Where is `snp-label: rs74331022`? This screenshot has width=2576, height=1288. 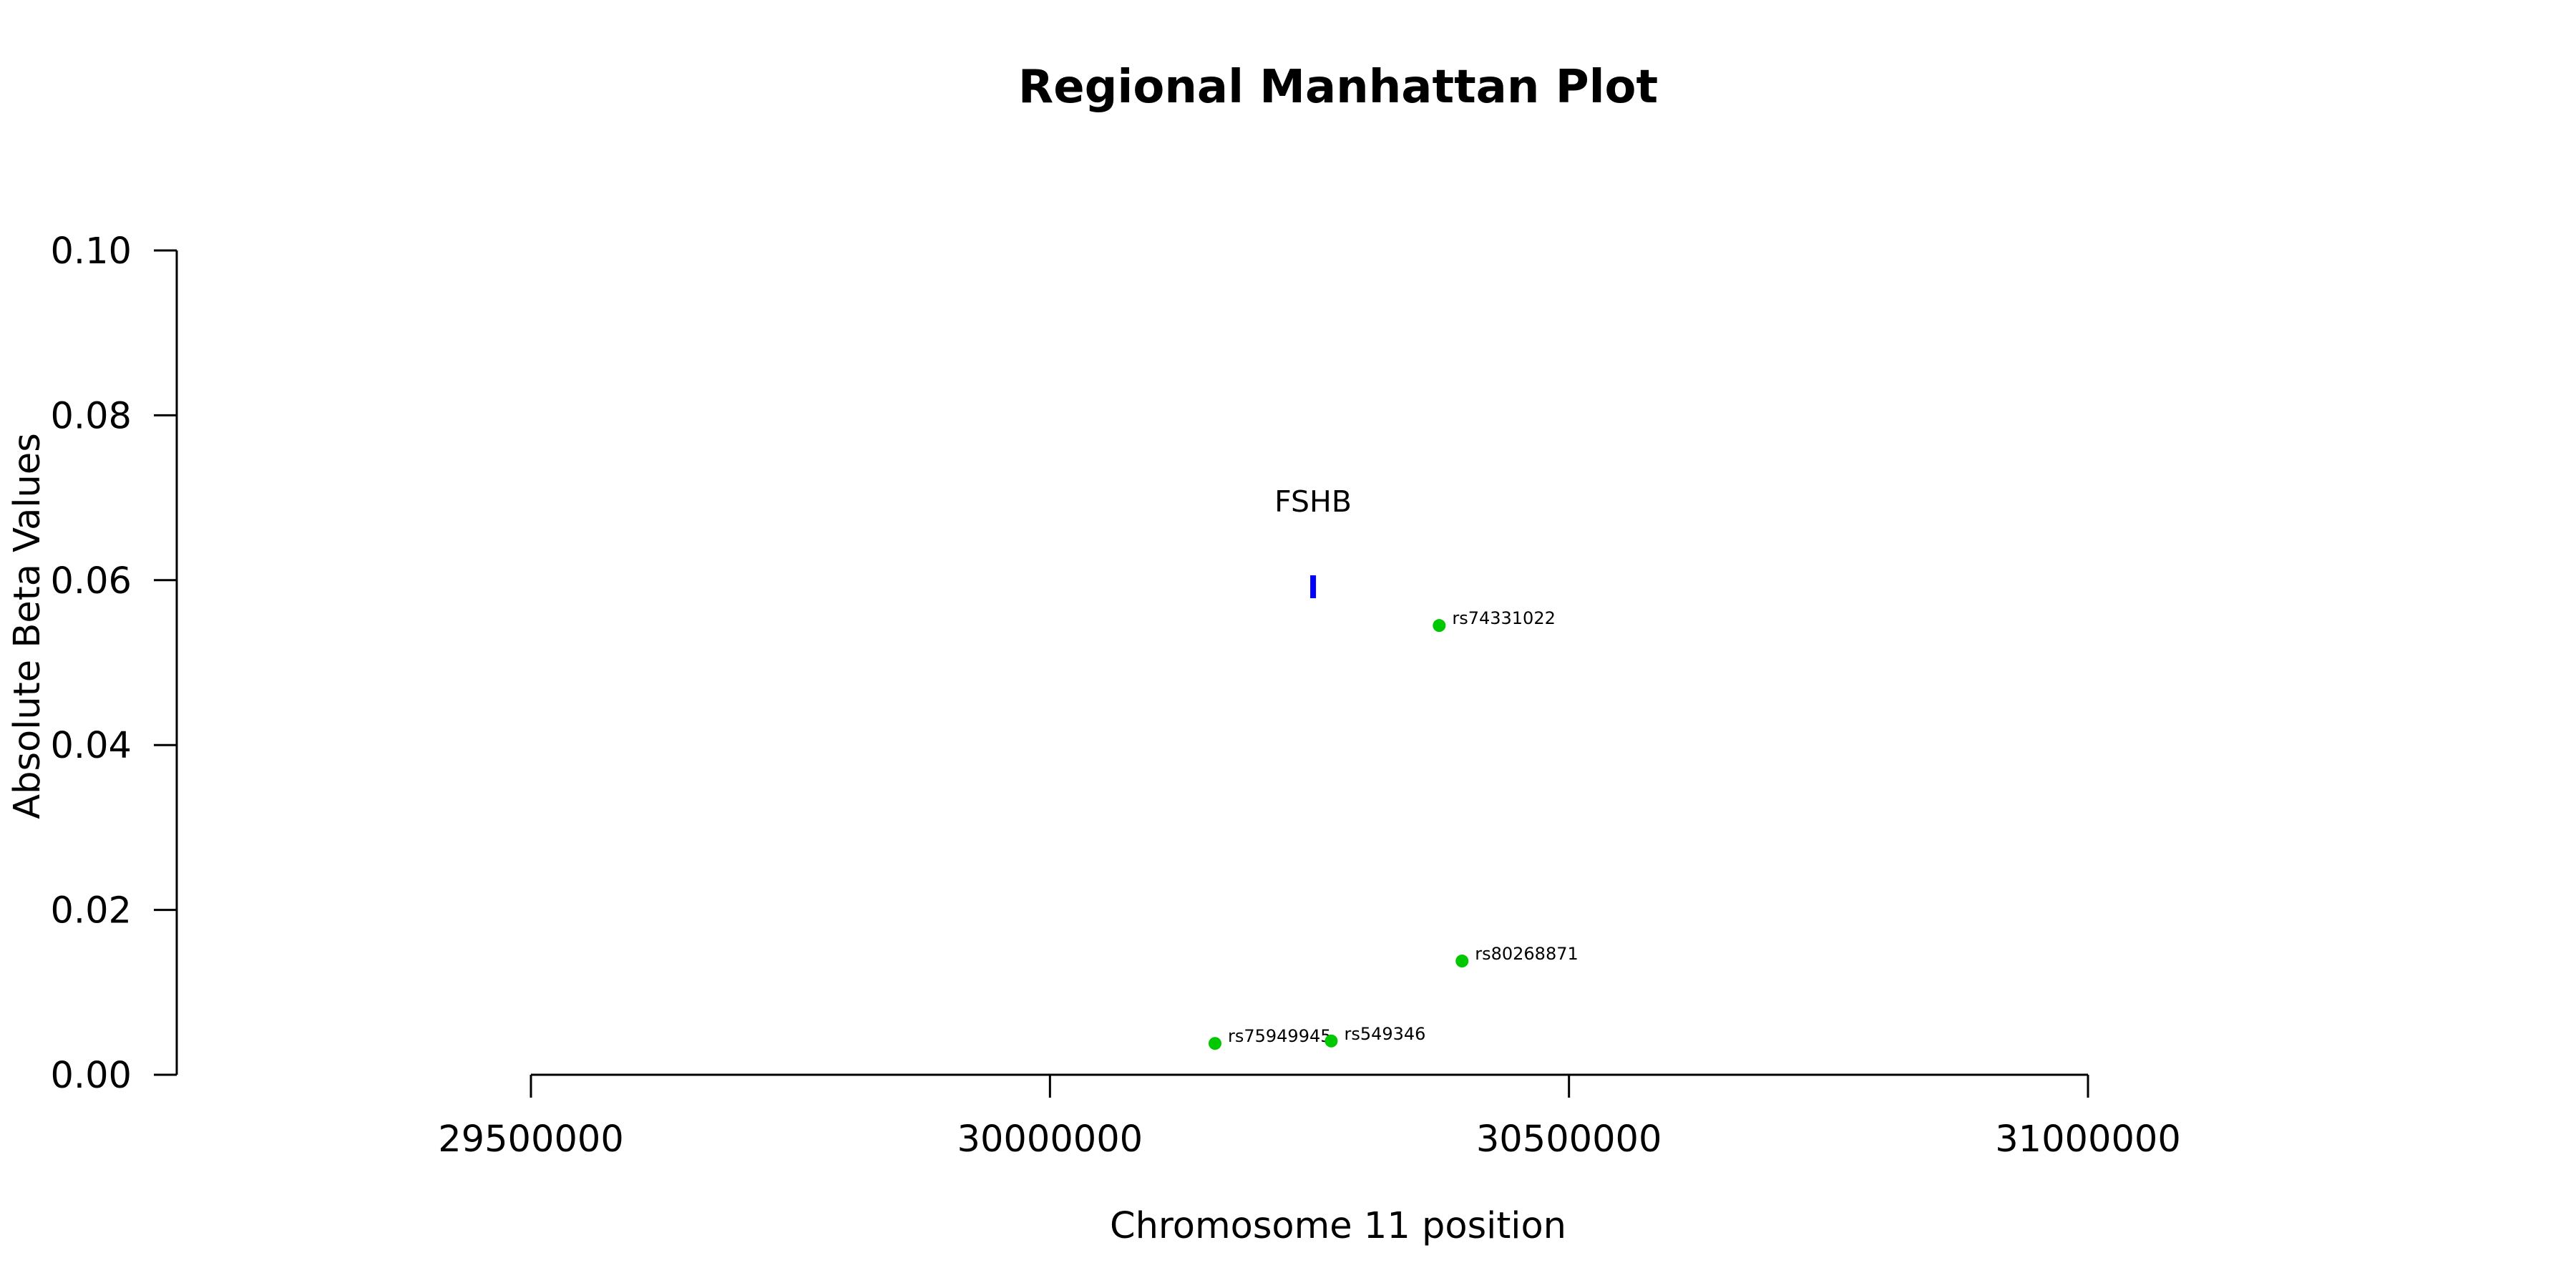 snp-label: rs74331022 is located at coordinates (1504, 618).